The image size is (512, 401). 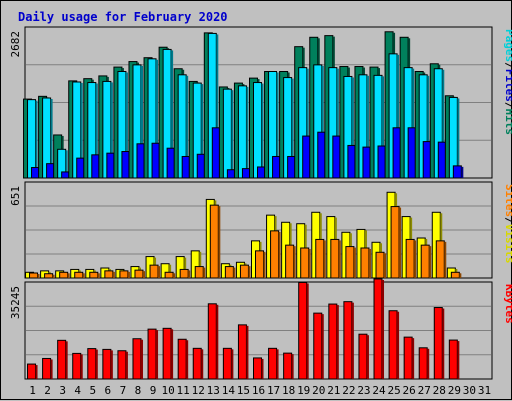 I want to click on bar-files-9-shadow, so click(x=157, y=118).